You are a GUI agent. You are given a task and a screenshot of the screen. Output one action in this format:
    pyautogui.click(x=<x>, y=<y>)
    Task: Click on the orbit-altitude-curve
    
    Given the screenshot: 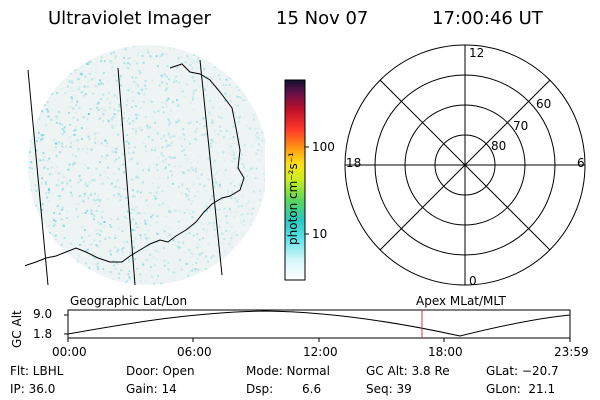 What is the action you would take?
    pyautogui.click(x=319, y=323)
    